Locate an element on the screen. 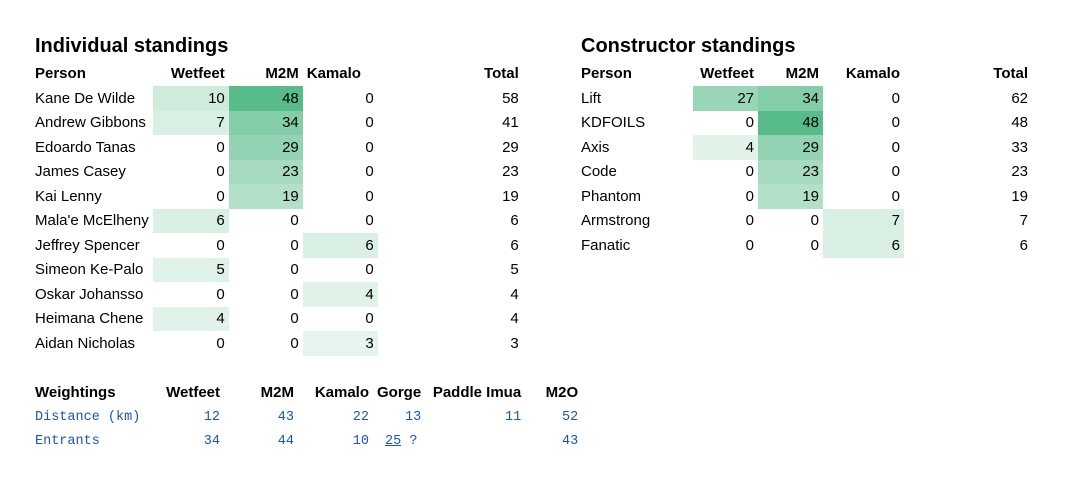  header-gorge: Gorge is located at coordinates (399, 392).